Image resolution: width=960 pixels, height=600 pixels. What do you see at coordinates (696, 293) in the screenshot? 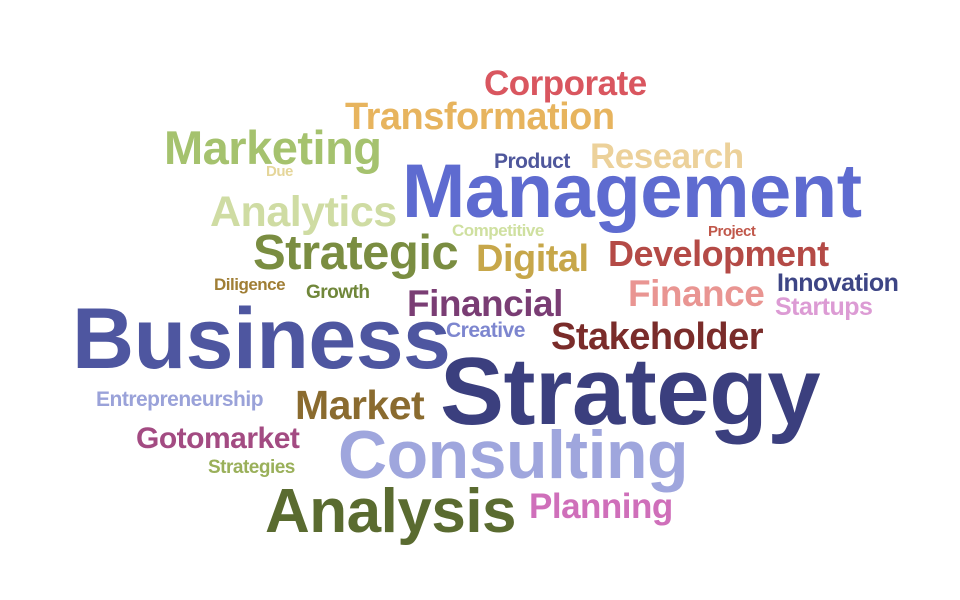
I see `word-finance: Finance` at bounding box center [696, 293].